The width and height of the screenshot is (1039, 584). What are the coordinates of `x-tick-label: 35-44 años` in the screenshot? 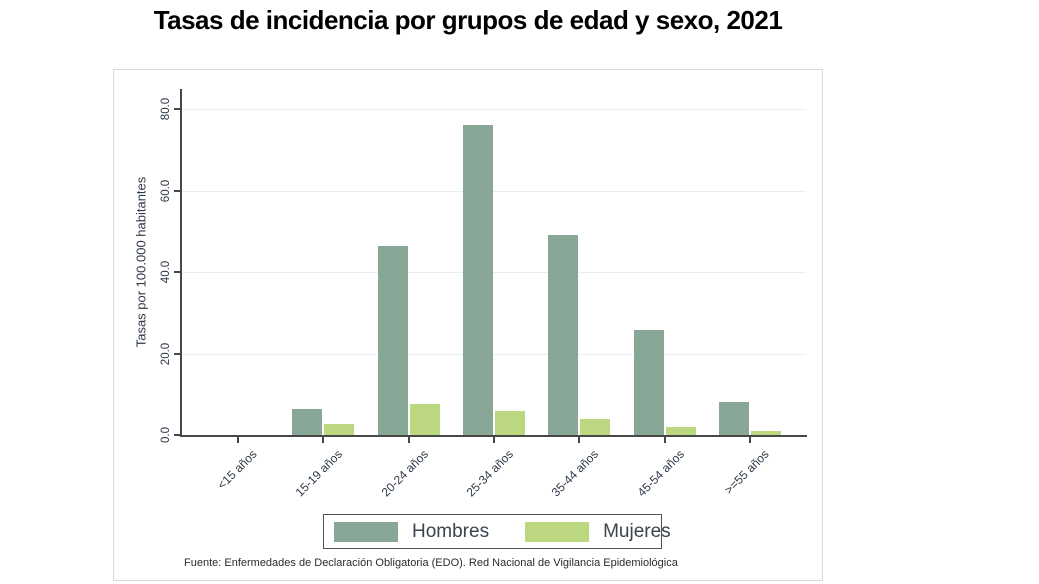 It's located at (574, 473).